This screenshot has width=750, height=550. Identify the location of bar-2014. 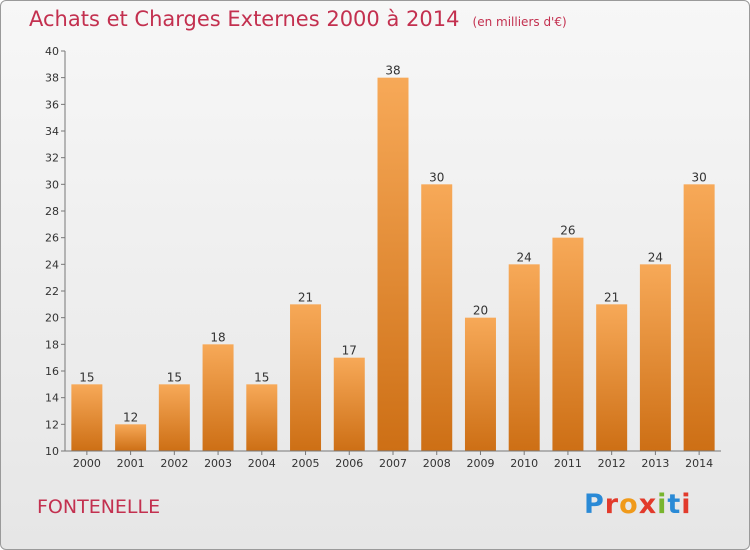
(699, 318).